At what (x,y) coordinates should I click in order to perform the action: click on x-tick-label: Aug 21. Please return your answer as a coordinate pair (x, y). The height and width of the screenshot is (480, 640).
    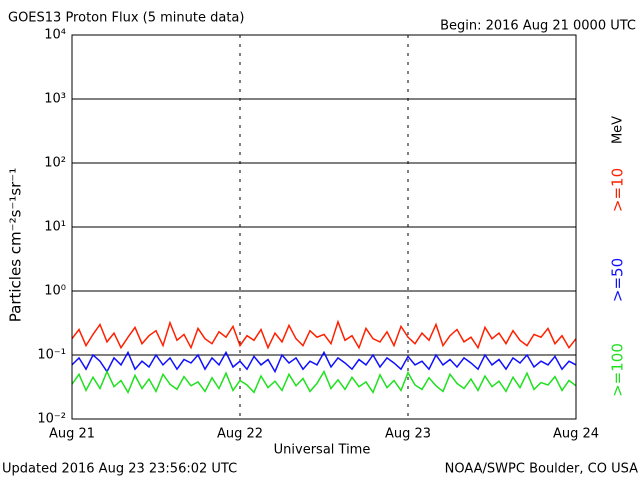
    Looking at the image, I should click on (72, 434).